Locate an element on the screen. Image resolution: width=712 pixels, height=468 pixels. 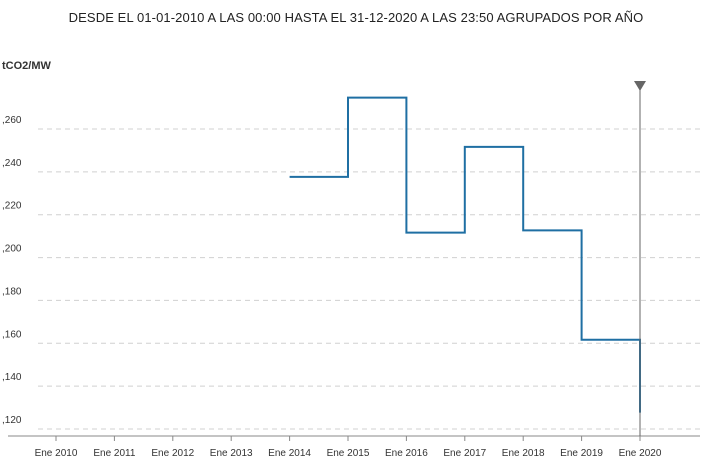
y-tick-label: ,240 is located at coordinates (12, 163).